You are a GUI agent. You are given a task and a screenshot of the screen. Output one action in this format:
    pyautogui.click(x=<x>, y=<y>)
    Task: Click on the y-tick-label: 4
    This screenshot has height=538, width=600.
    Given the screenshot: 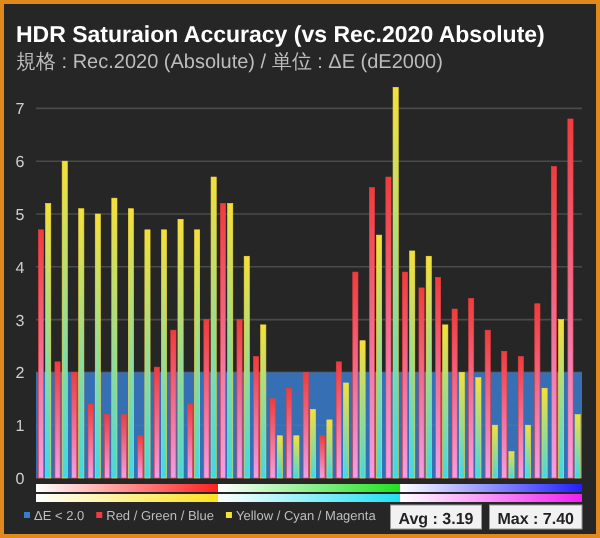 What is the action you would take?
    pyautogui.click(x=20, y=267)
    